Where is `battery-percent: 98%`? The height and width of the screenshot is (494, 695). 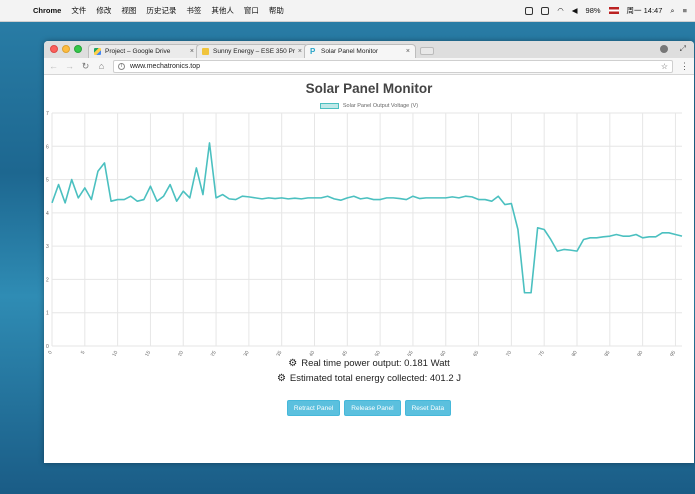
battery-percent: 98% is located at coordinates (593, 10).